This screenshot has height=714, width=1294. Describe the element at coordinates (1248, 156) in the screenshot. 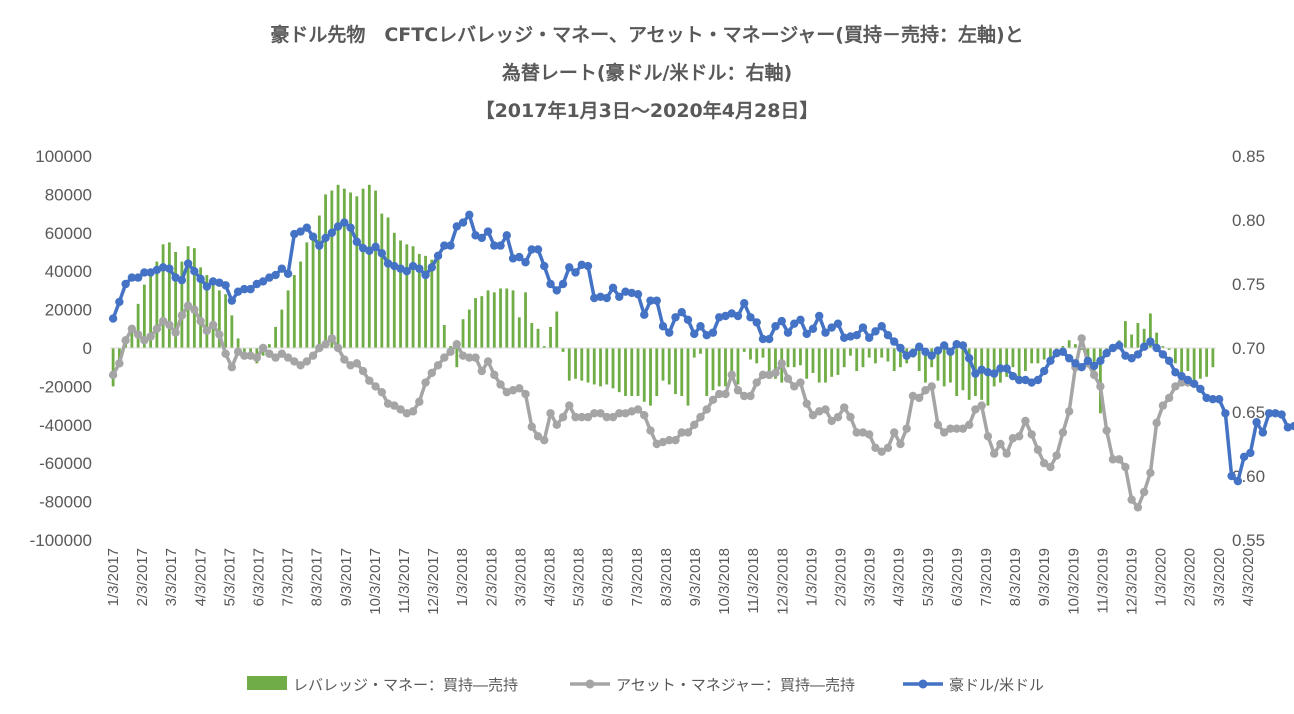

I see `right-tick-label: 0.85` at that location.